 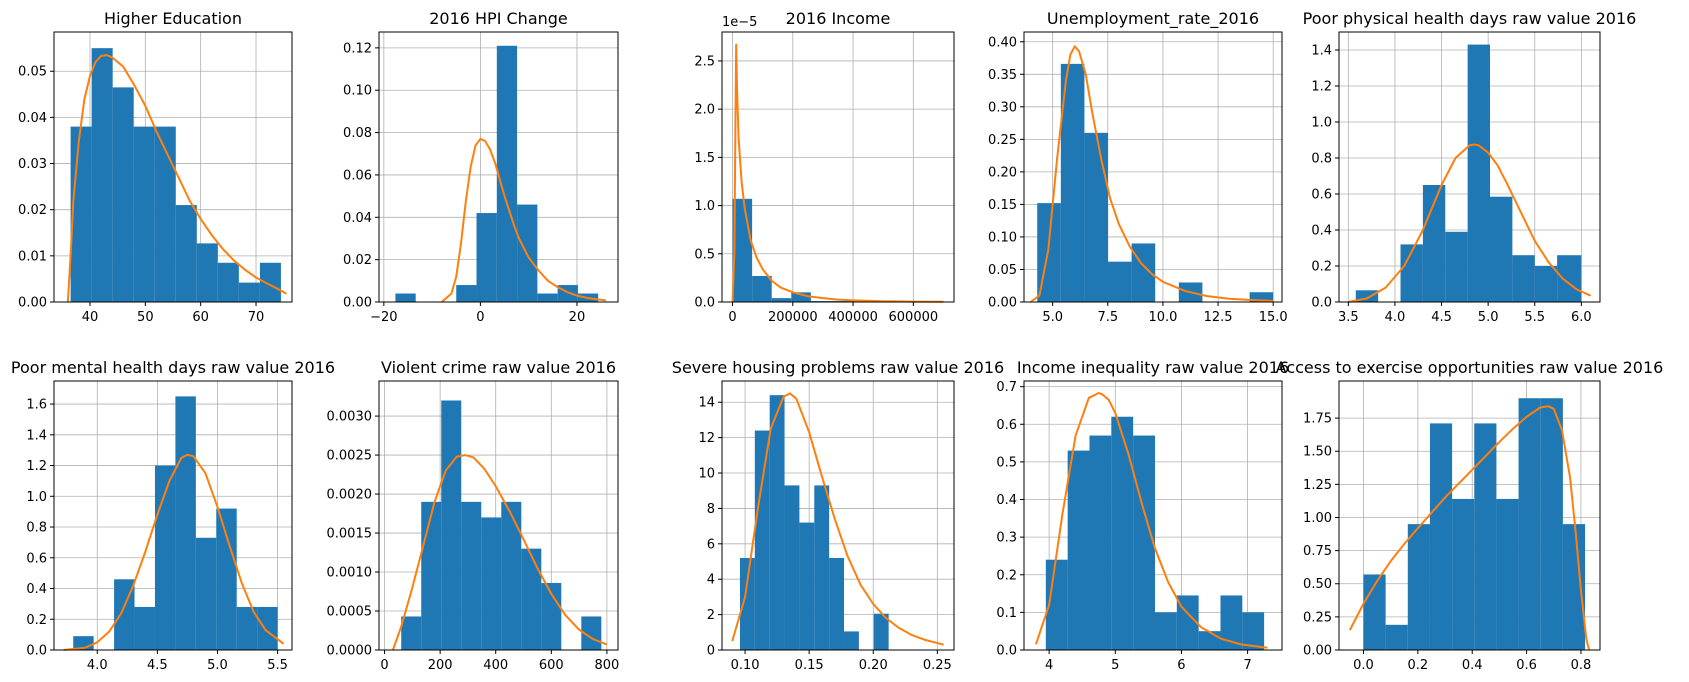 What do you see at coordinates (173, 367) in the screenshot?
I see `chart-title: Poor mental health days raw value 2016` at bounding box center [173, 367].